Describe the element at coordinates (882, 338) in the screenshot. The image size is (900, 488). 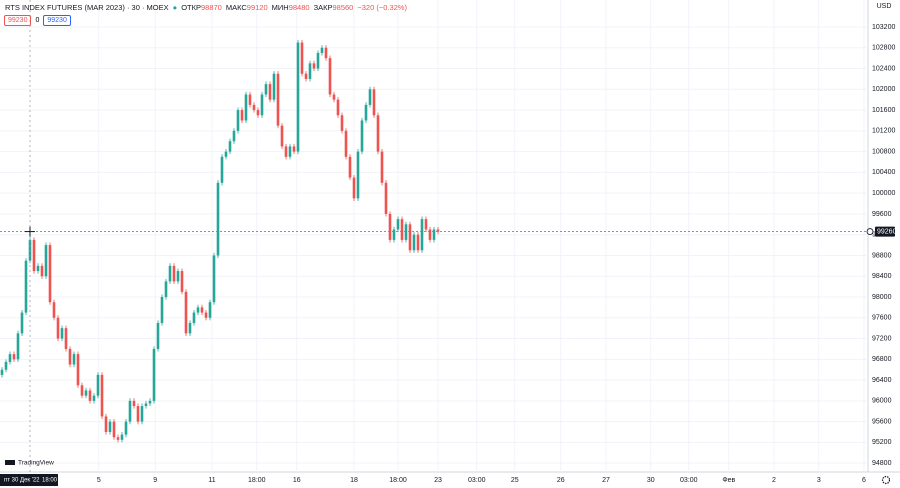
I see `y-tick-label: 97200` at that location.